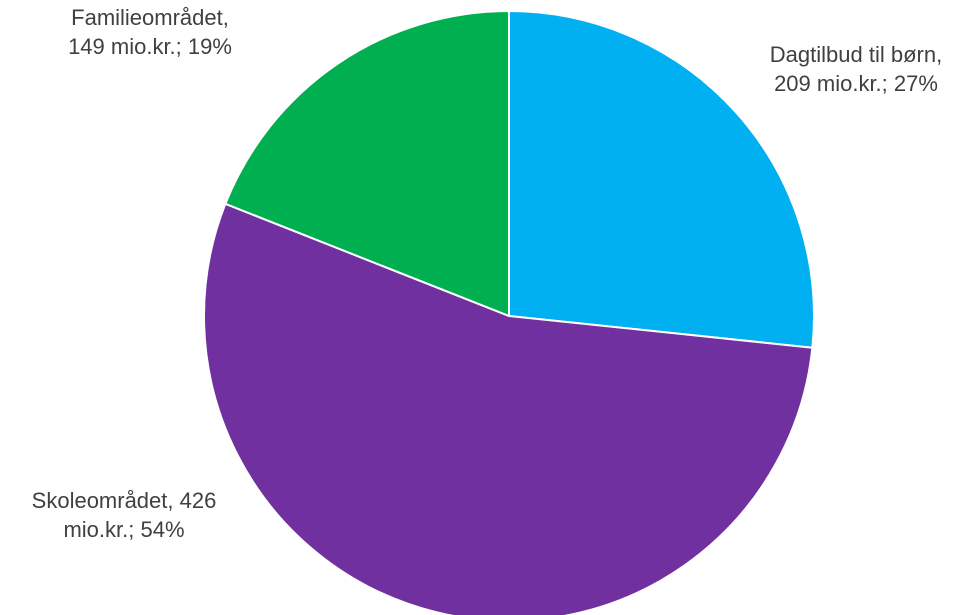  What do you see at coordinates (367, 163) in the screenshot?
I see `pie-slice-familieområdet` at bounding box center [367, 163].